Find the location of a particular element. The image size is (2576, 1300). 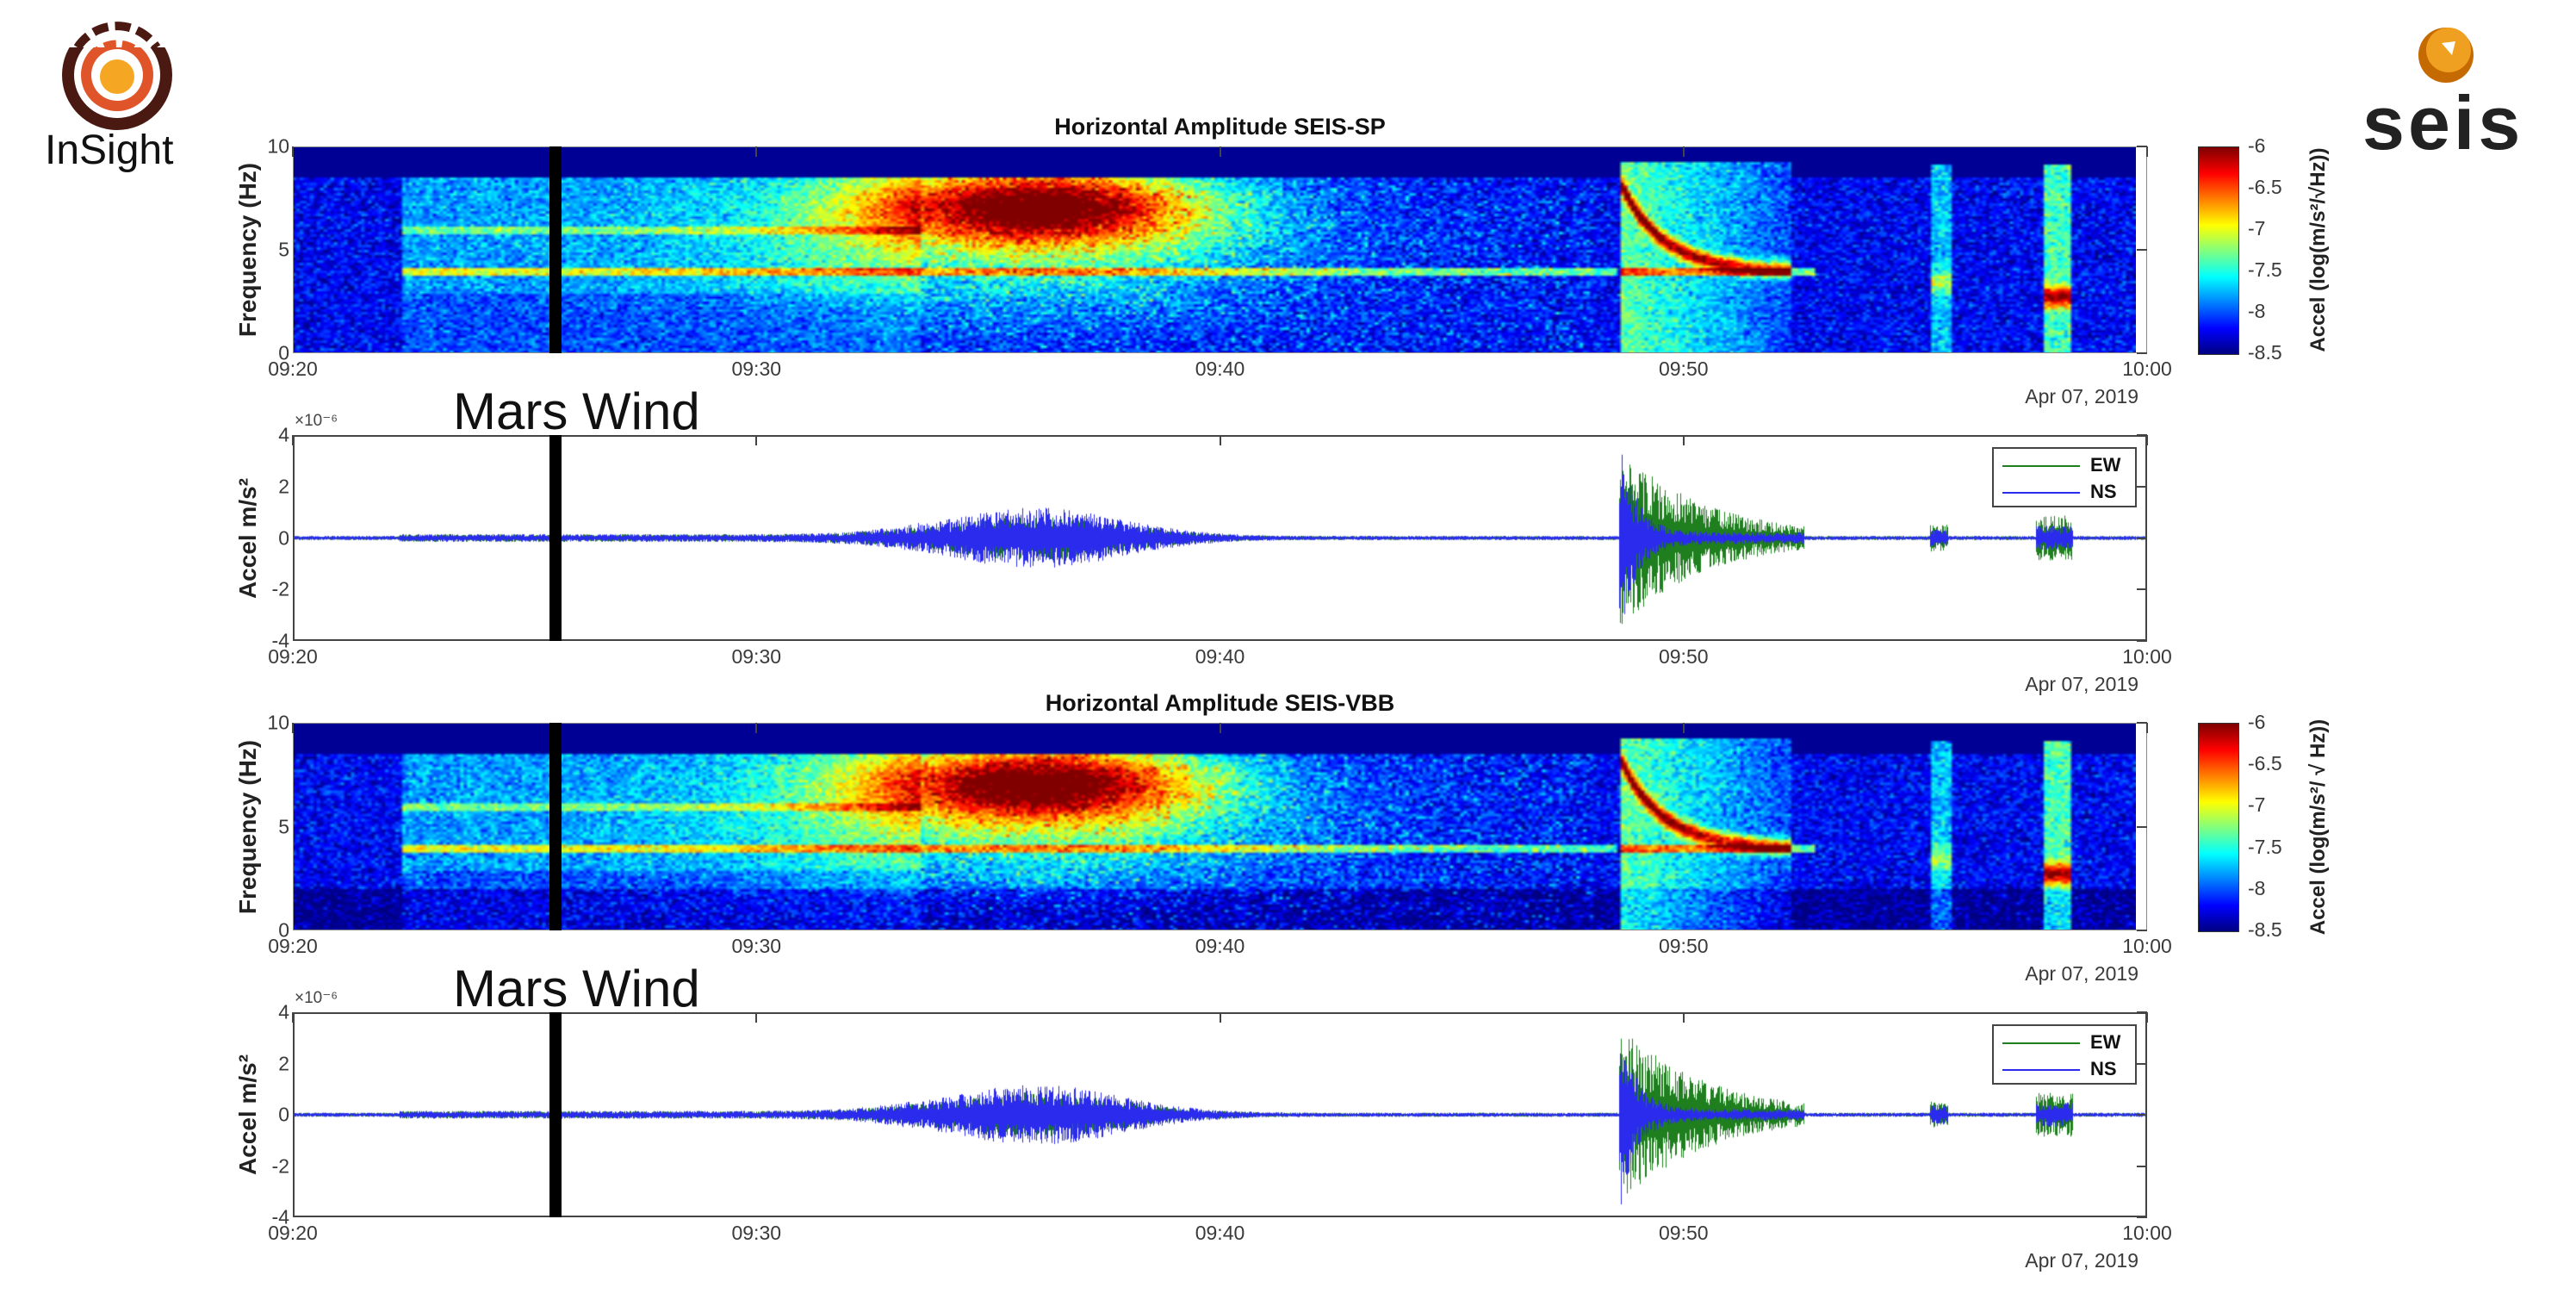

colorbar-tick-label: -8 is located at coordinates (2257, 311).